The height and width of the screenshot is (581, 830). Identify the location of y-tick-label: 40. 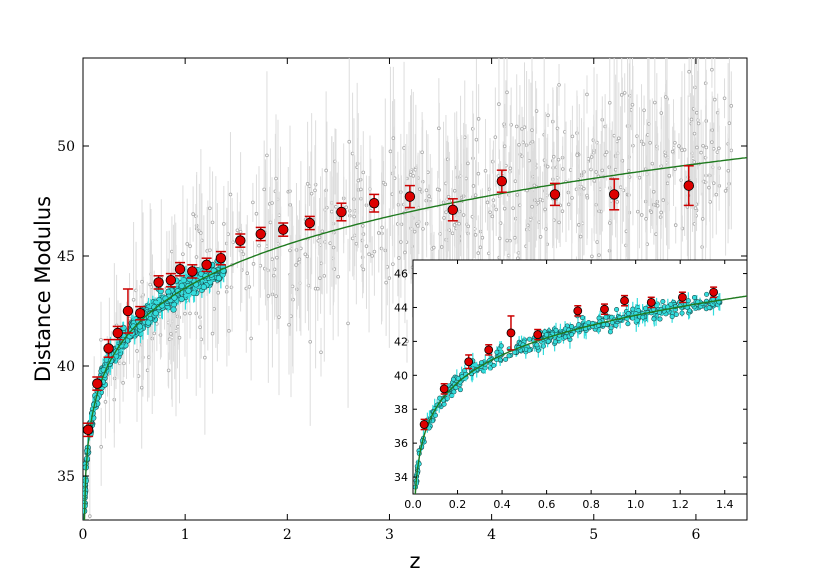
(66, 367).